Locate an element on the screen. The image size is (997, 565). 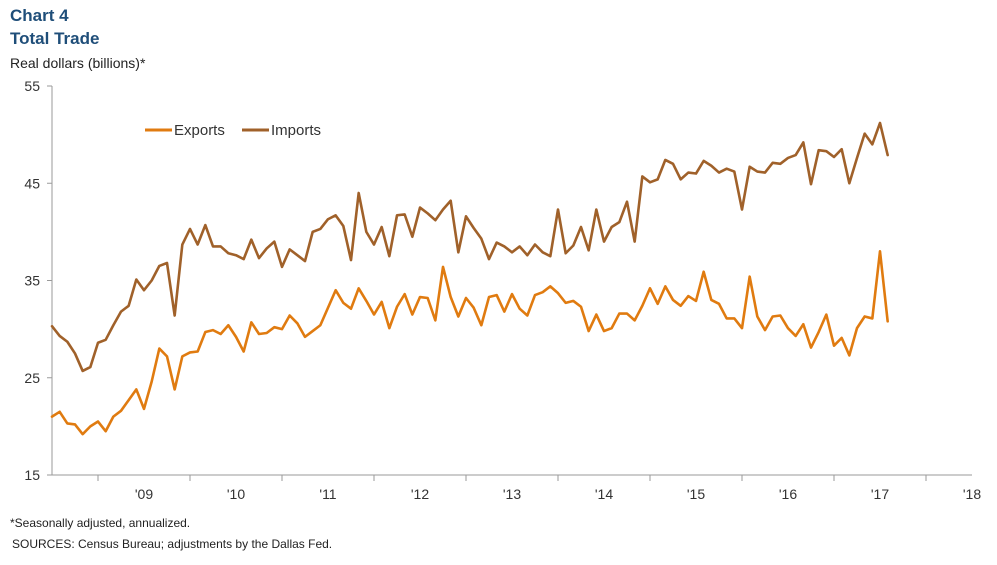
x-tick-label: '14 is located at coordinates (604, 494).